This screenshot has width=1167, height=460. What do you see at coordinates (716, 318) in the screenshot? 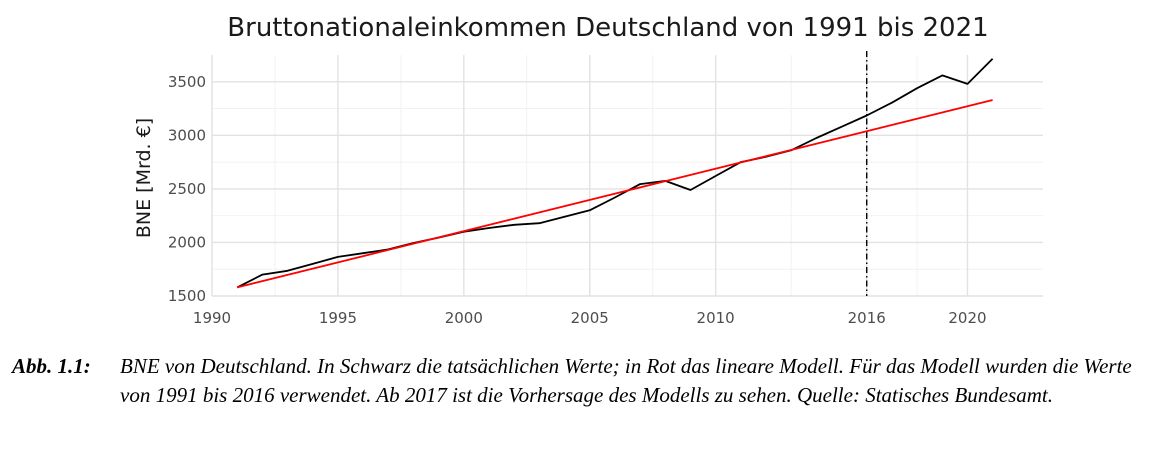
I see `x-tick-label: 2010` at bounding box center [716, 318].